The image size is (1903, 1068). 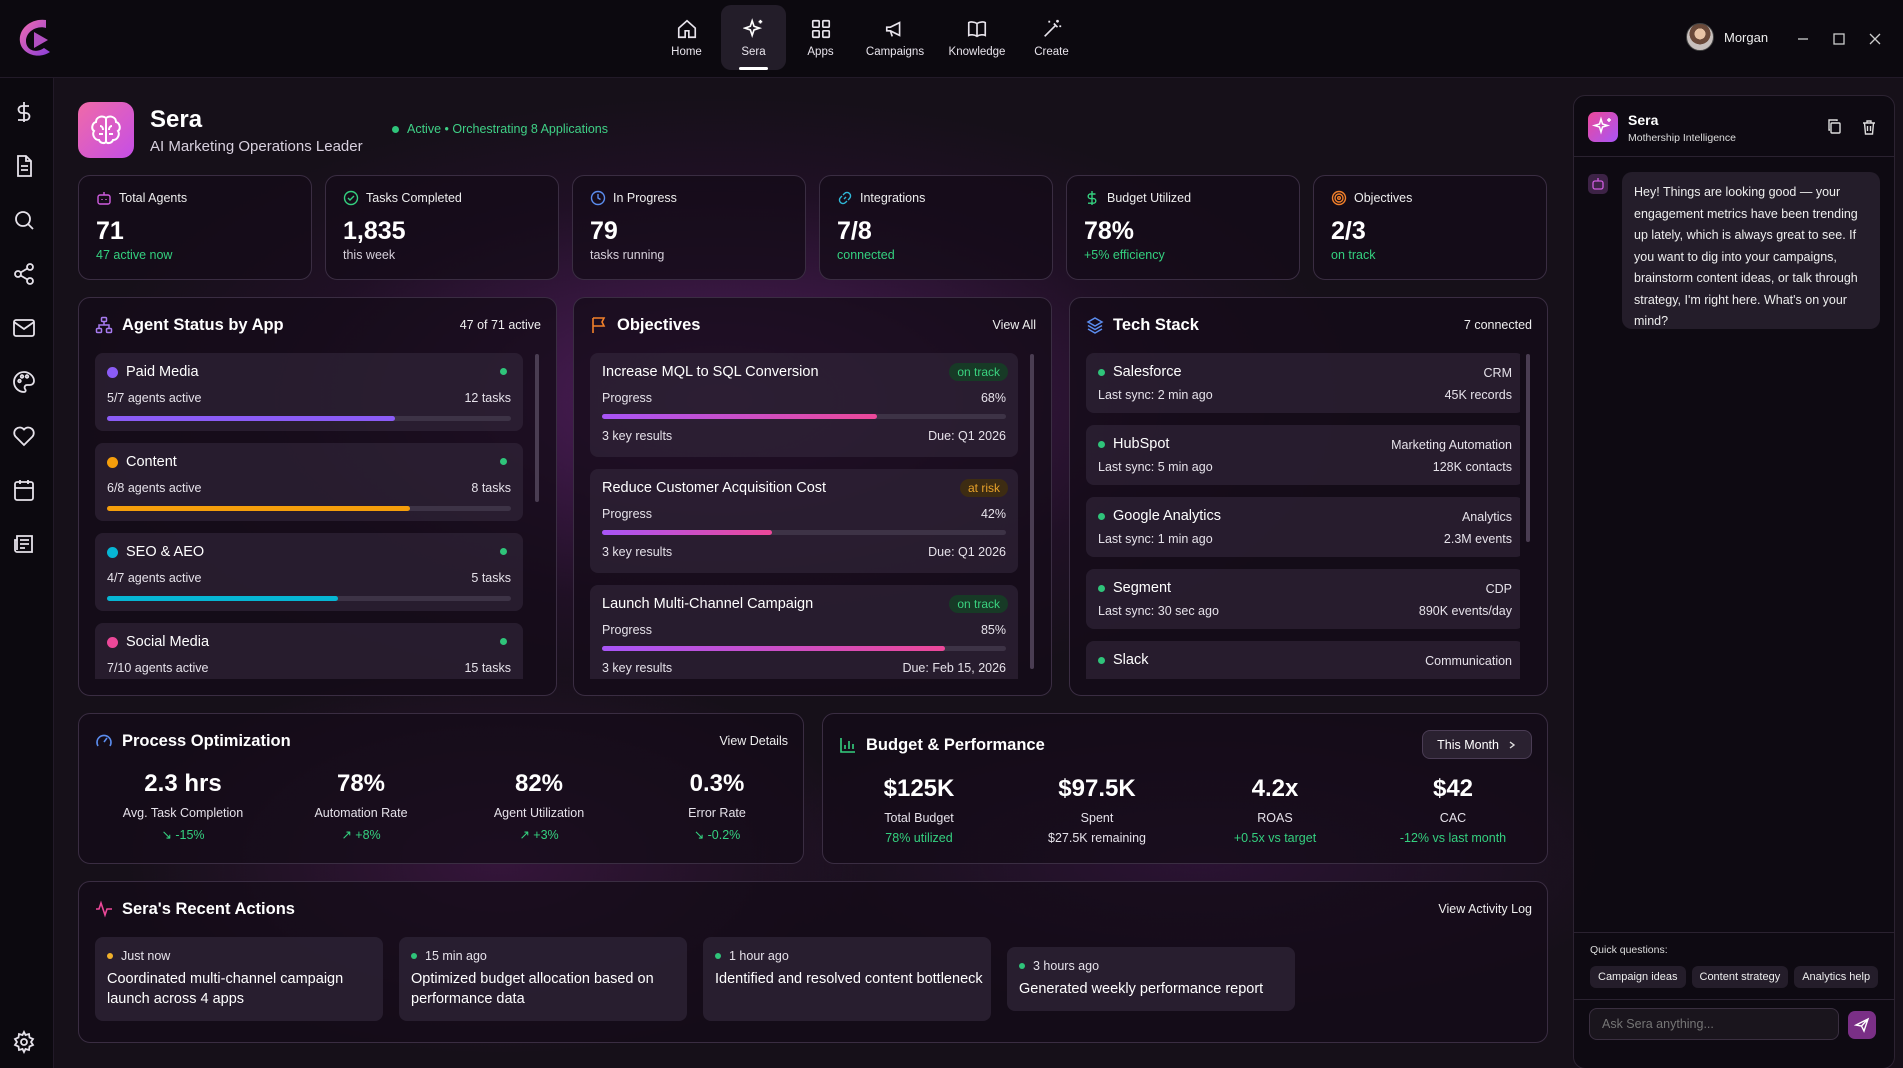 I want to click on quick-question-chip: Analytics help, so click(x=1836, y=977).